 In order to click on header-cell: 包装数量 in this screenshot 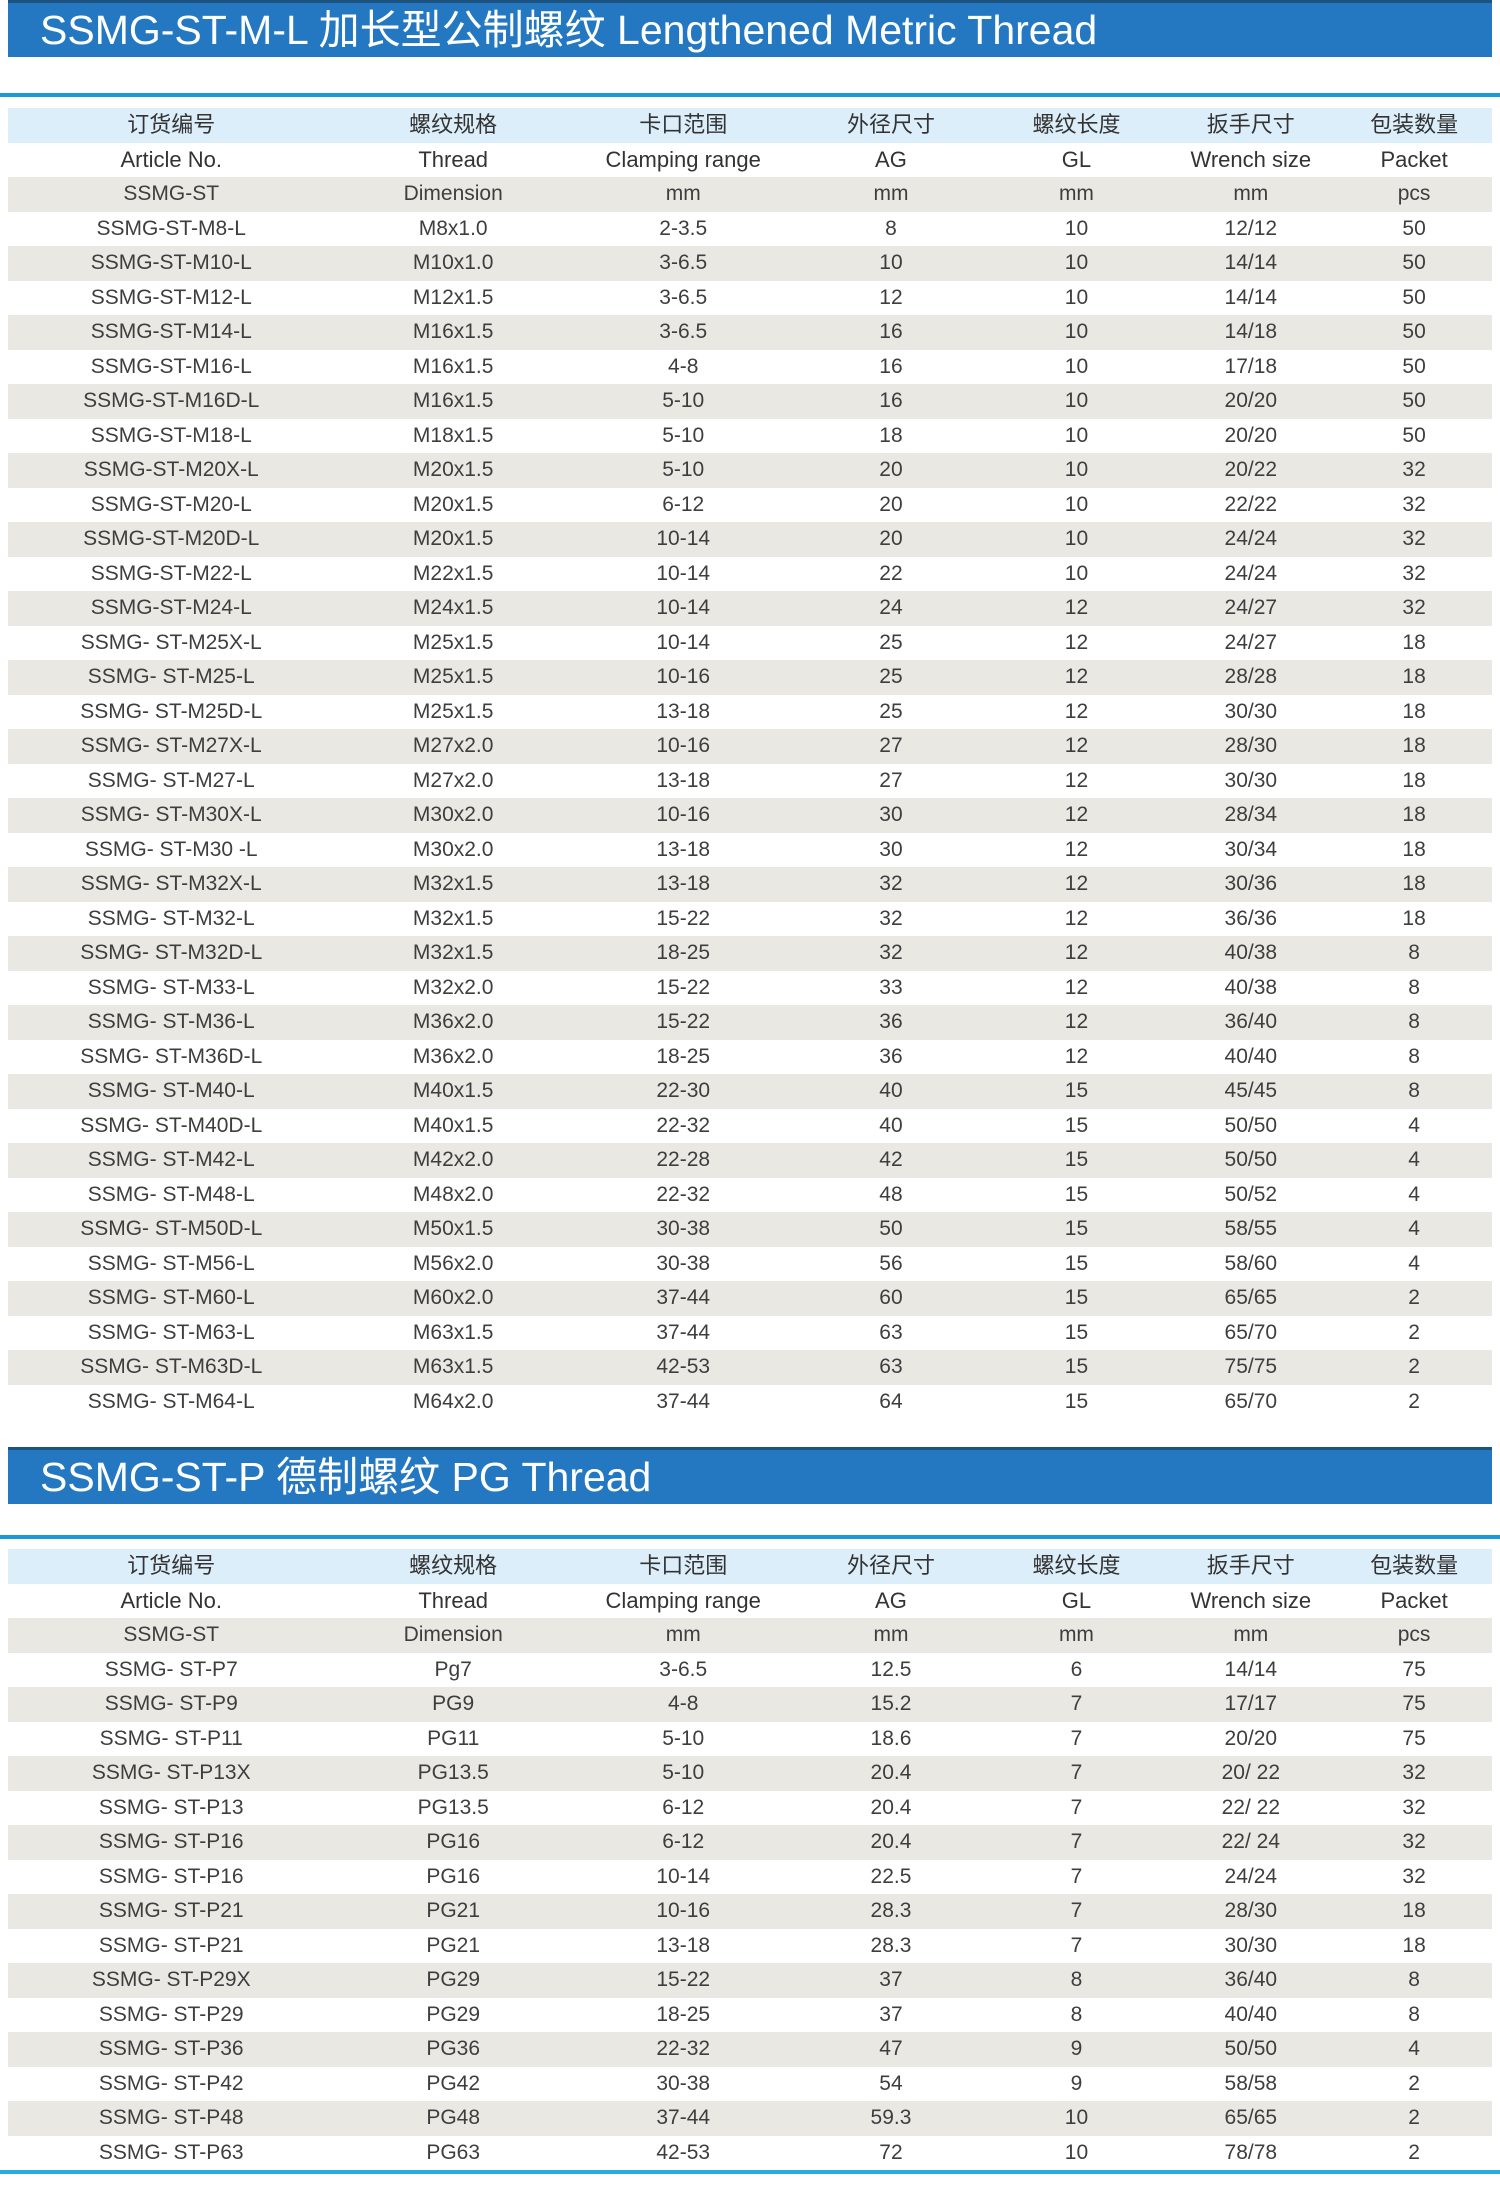, I will do `click(1414, 1565)`.